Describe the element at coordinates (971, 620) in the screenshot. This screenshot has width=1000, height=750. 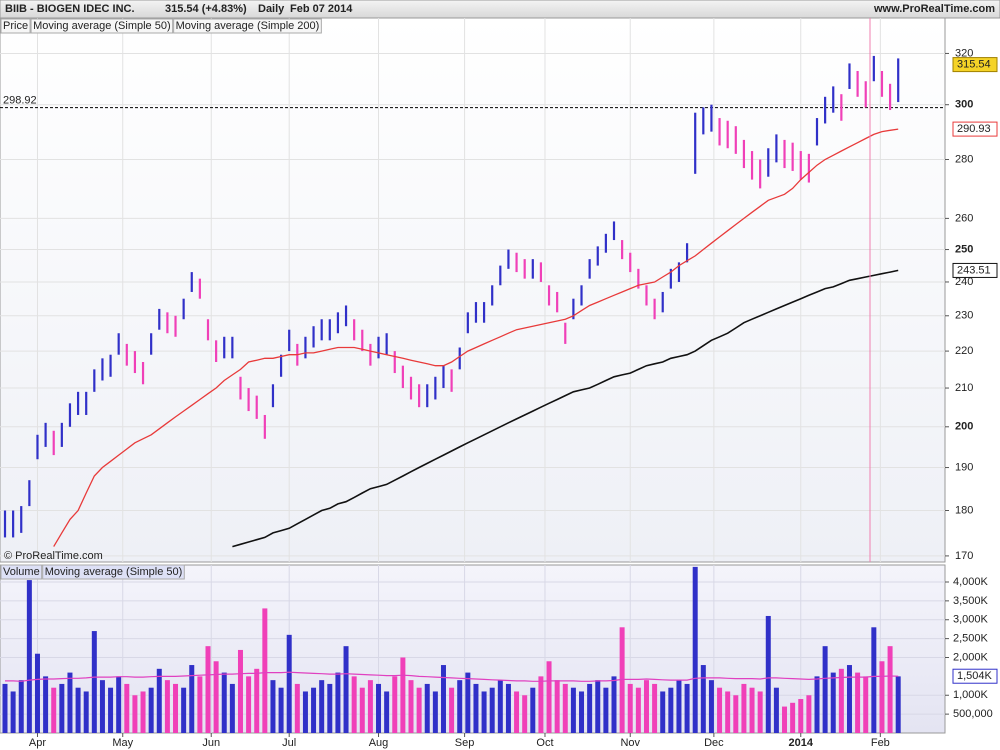
I see `y-tick-label: 3,000K` at that location.